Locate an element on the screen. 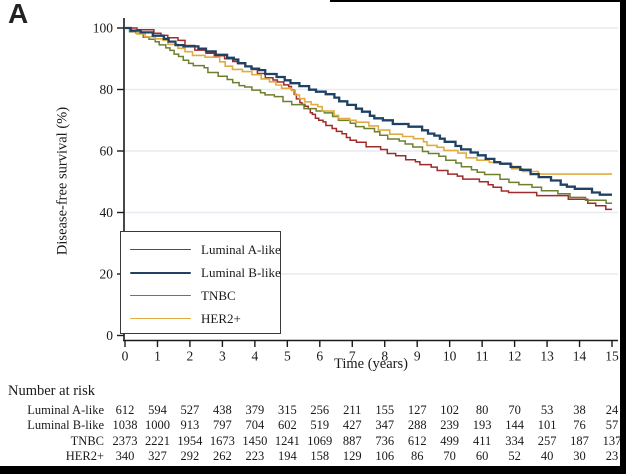 The height and width of the screenshot is (474, 626). x-tick-label-3: 3 is located at coordinates (222, 356).